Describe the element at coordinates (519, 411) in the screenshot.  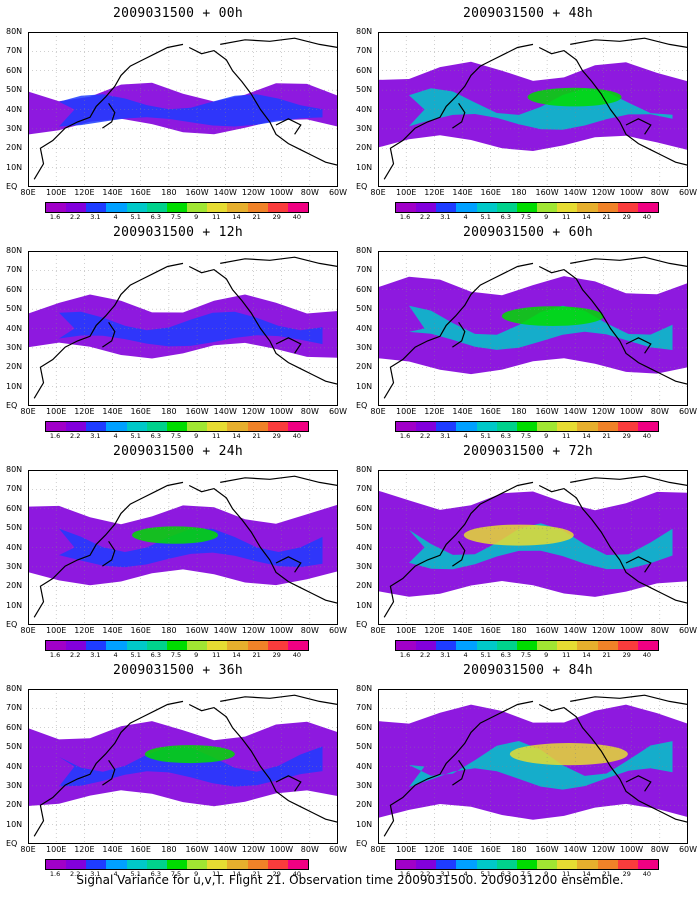
I see `longitude-label: 180` at that location.